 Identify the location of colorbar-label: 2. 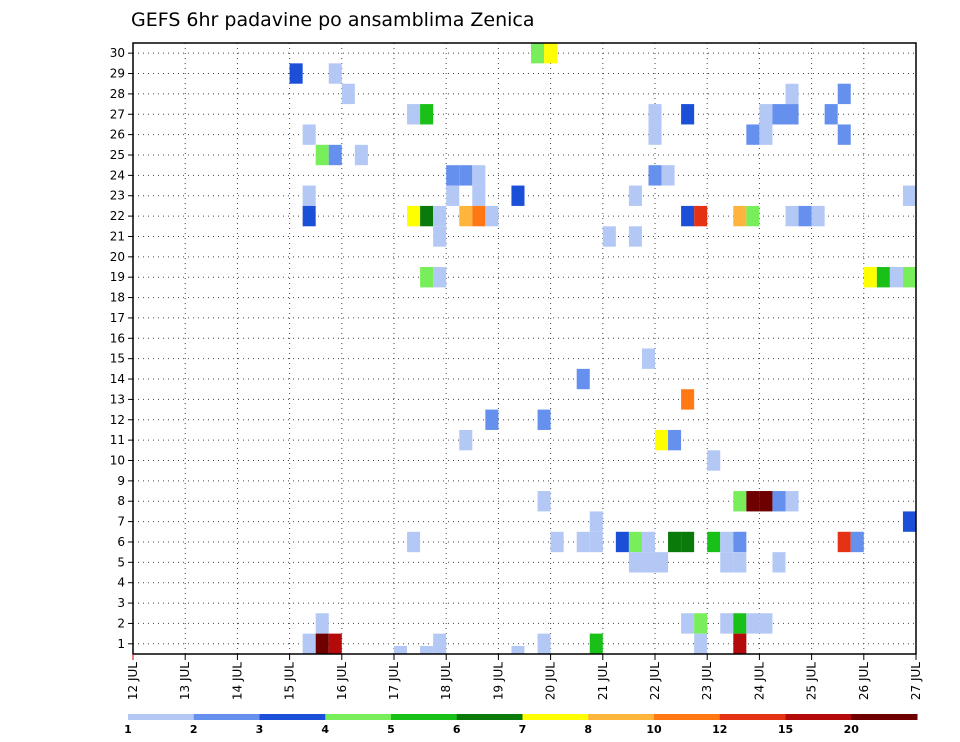
(194, 729).